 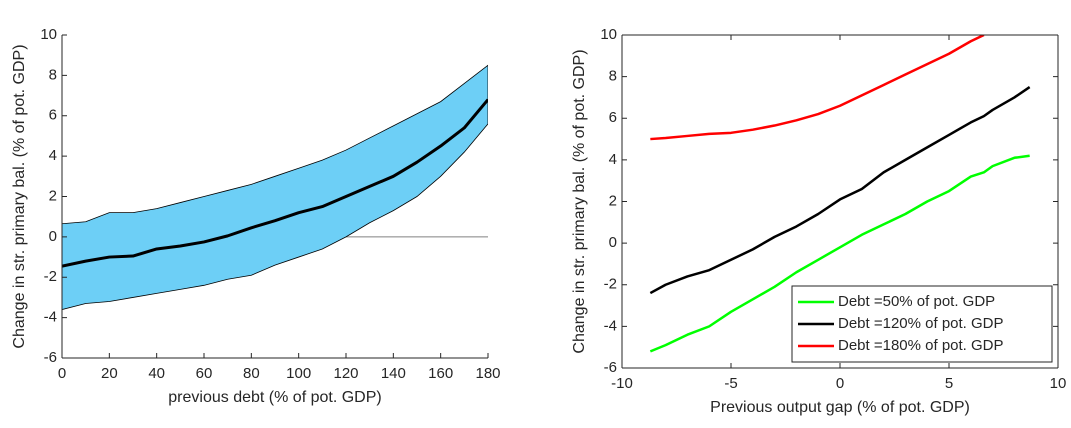 What do you see at coordinates (916, 301) in the screenshot?
I see `legend-label: Debt =50% of pot. GDP` at bounding box center [916, 301].